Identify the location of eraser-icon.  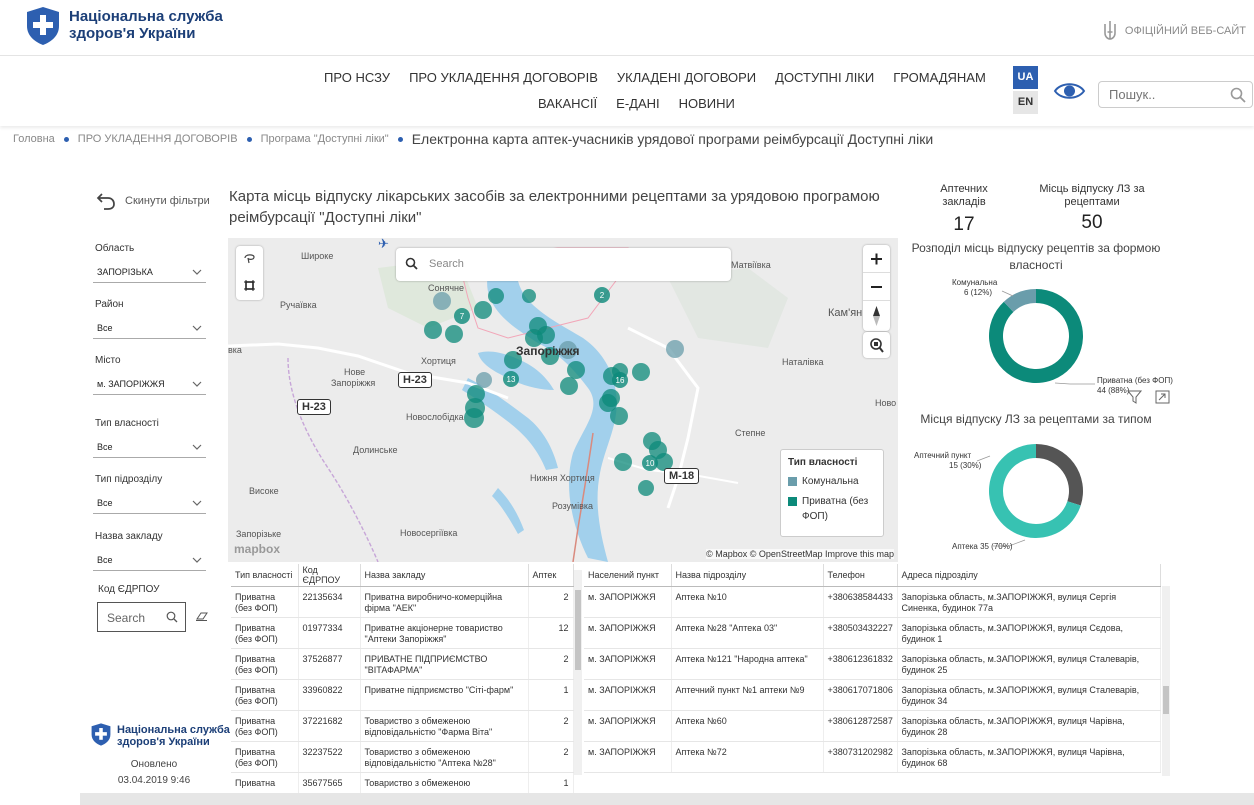
(202, 616).